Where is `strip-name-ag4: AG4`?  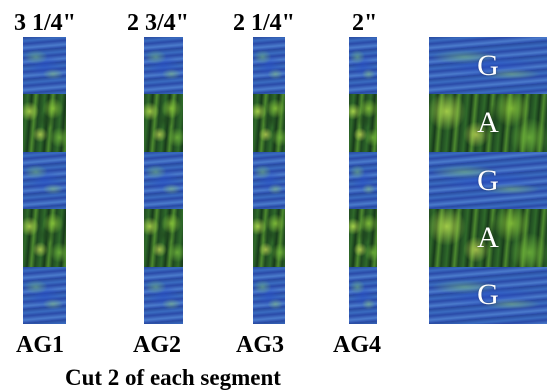
strip-name-ag4: AG4 is located at coordinates (357, 345).